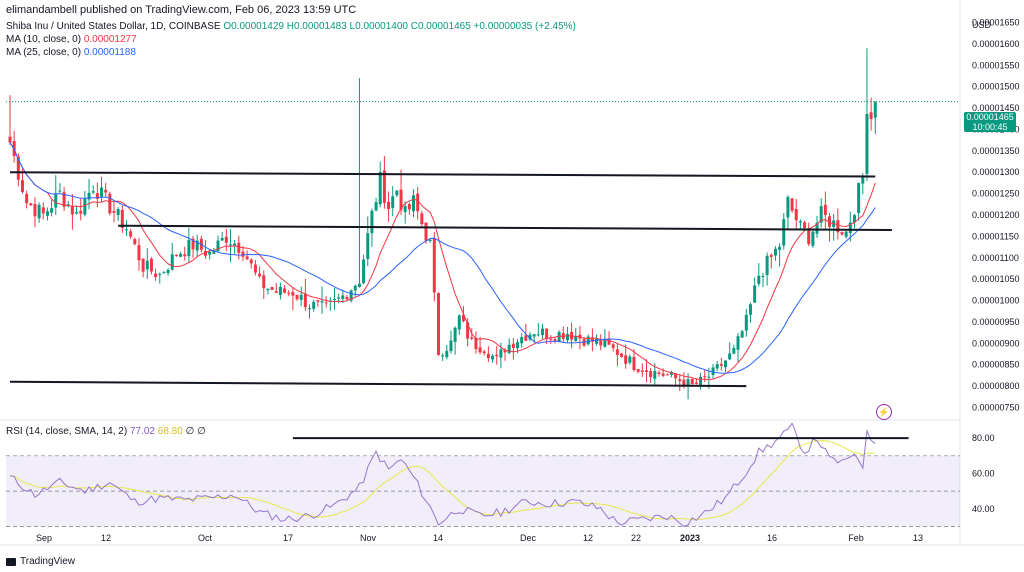 Image resolution: width=1024 pixels, height=572 pixels. Describe the element at coordinates (48, 561) in the screenshot. I see `footer-label: TradingView` at that location.